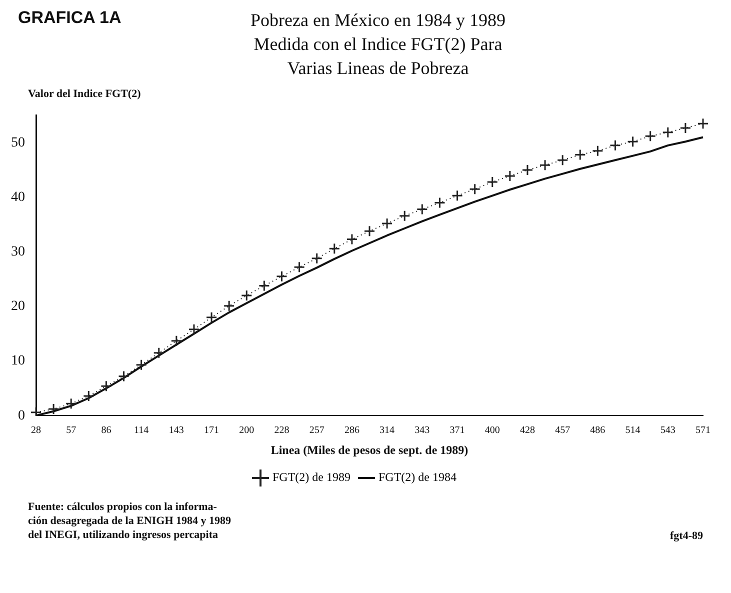 The height and width of the screenshot is (593, 731). What do you see at coordinates (212, 430) in the screenshot?
I see `x-tick-label: 171` at bounding box center [212, 430].